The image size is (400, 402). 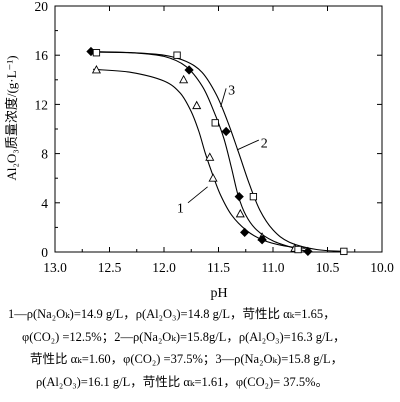 What do you see at coordinates (231, 91) in the screenshot?
I see `curve-label-3: 3` at bounding box center [231, 91].